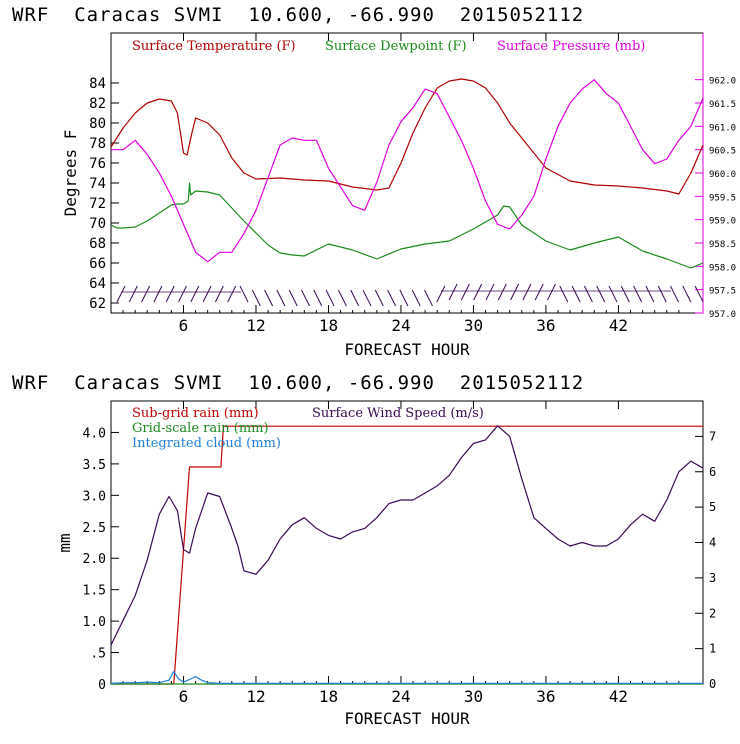 This screenshot has height=744, width=740. What do you see at coordinates (97, 304) in the screenshot?
I see `y-tick-label: 62` at bounding box center [97, 304].